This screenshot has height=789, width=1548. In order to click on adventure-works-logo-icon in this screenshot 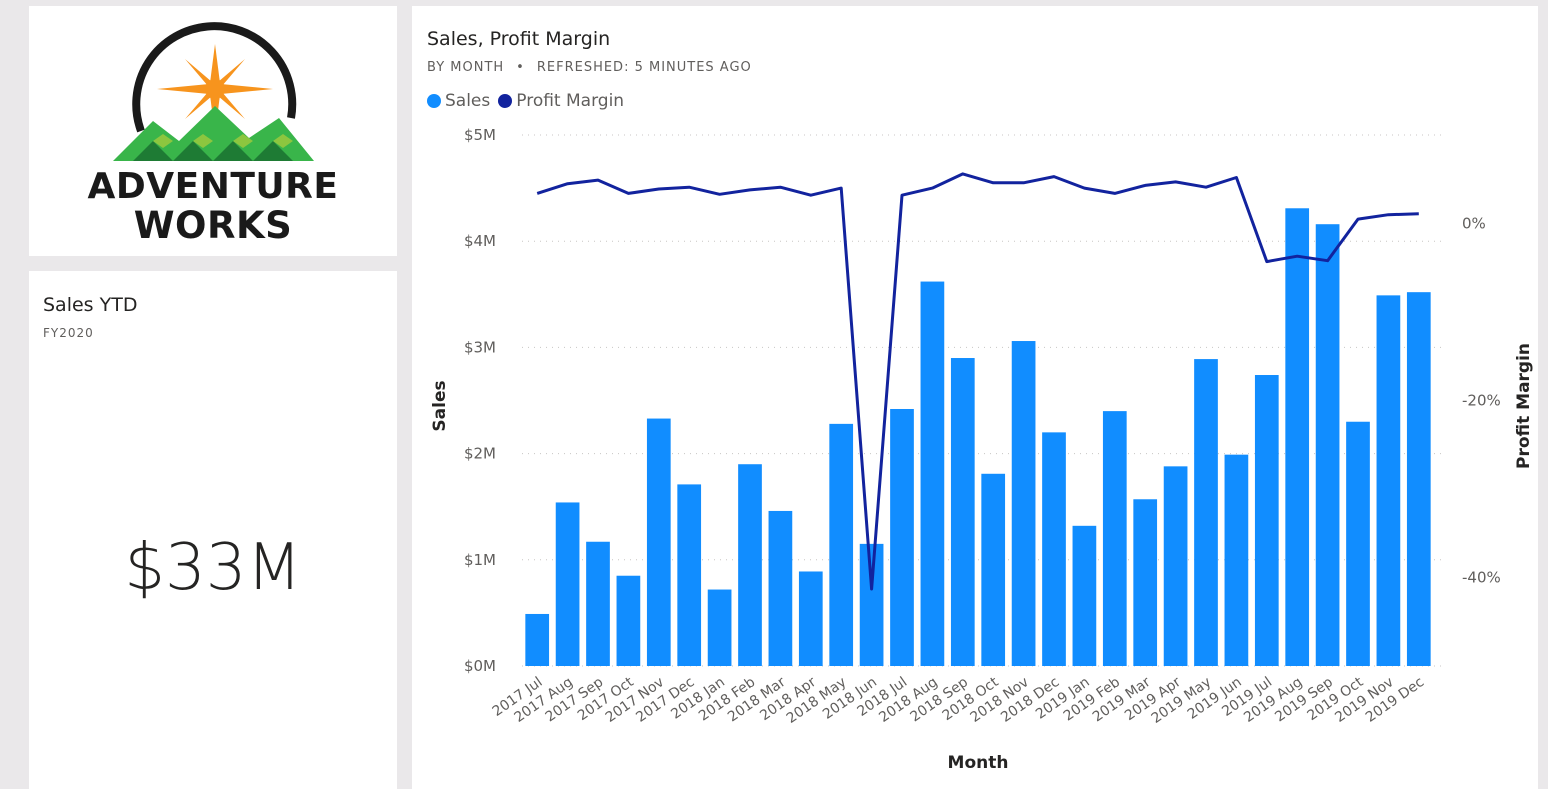, I will do `click(213, 91)`.